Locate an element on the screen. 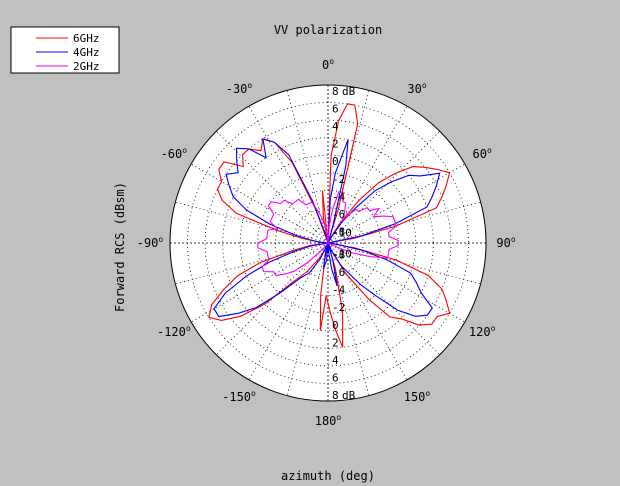  angle-tick-label: 0o is located at coordinates (328, 64).